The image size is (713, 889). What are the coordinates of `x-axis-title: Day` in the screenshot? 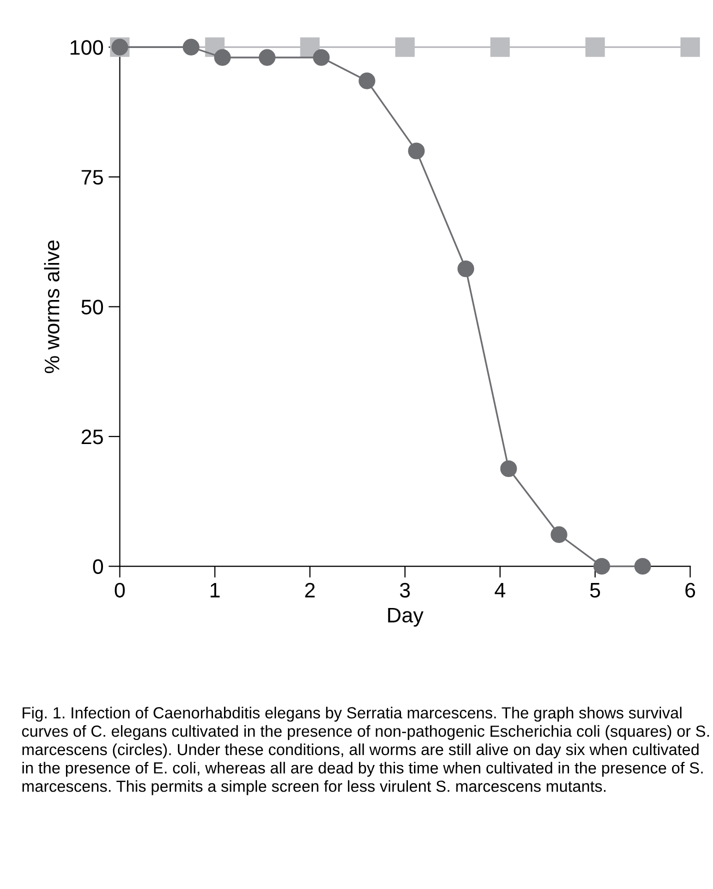 It's located at (406, 617).